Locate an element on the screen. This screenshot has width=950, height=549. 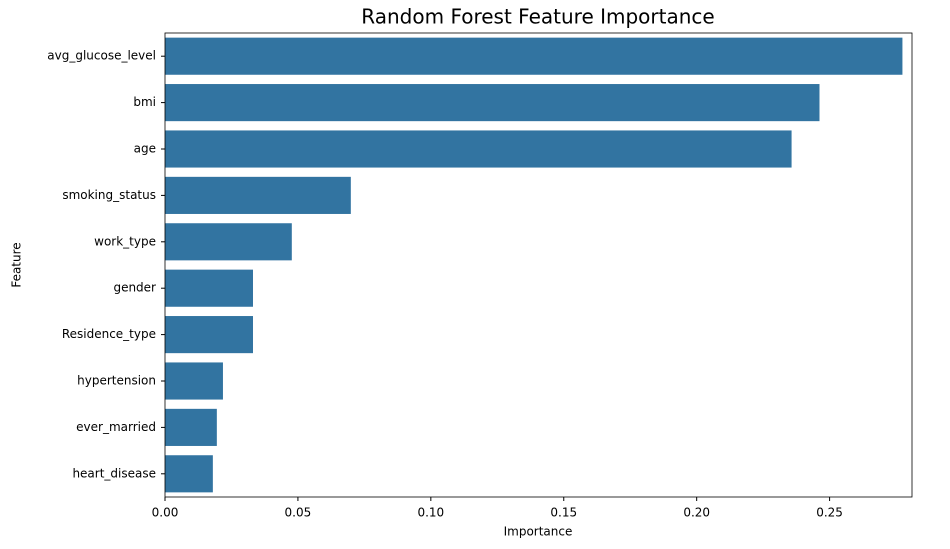
chart-title: Random Forest Feature Importance is located at coordinates (537, 17).